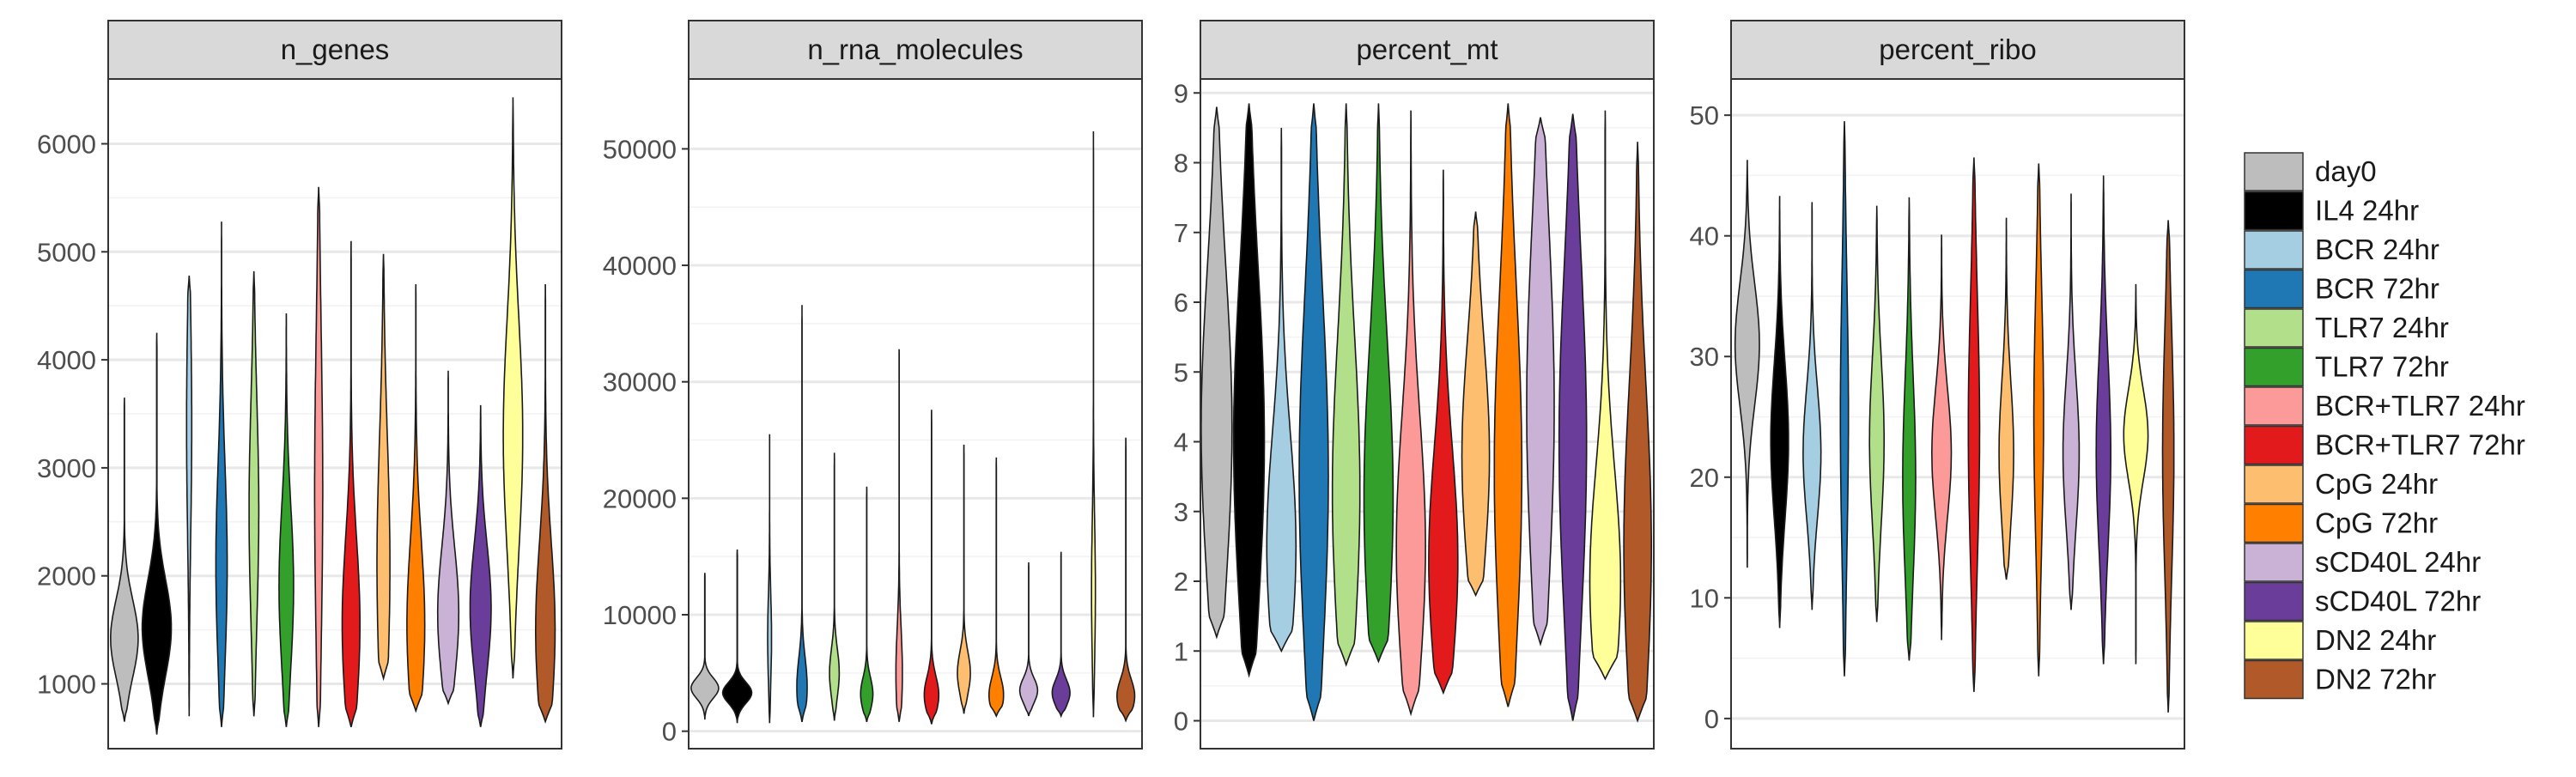 The height and width of the screenshot is (777, 2576). I want to click on legend-label: TLR7 24hr, so click(2382, 327).